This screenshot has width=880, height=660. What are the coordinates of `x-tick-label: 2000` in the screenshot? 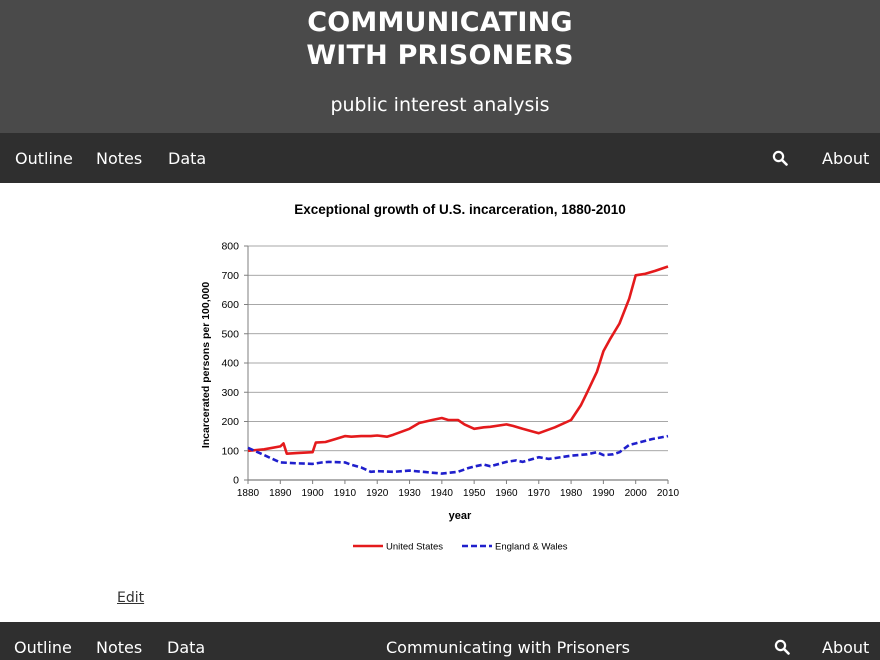 It's located at (636, 493).